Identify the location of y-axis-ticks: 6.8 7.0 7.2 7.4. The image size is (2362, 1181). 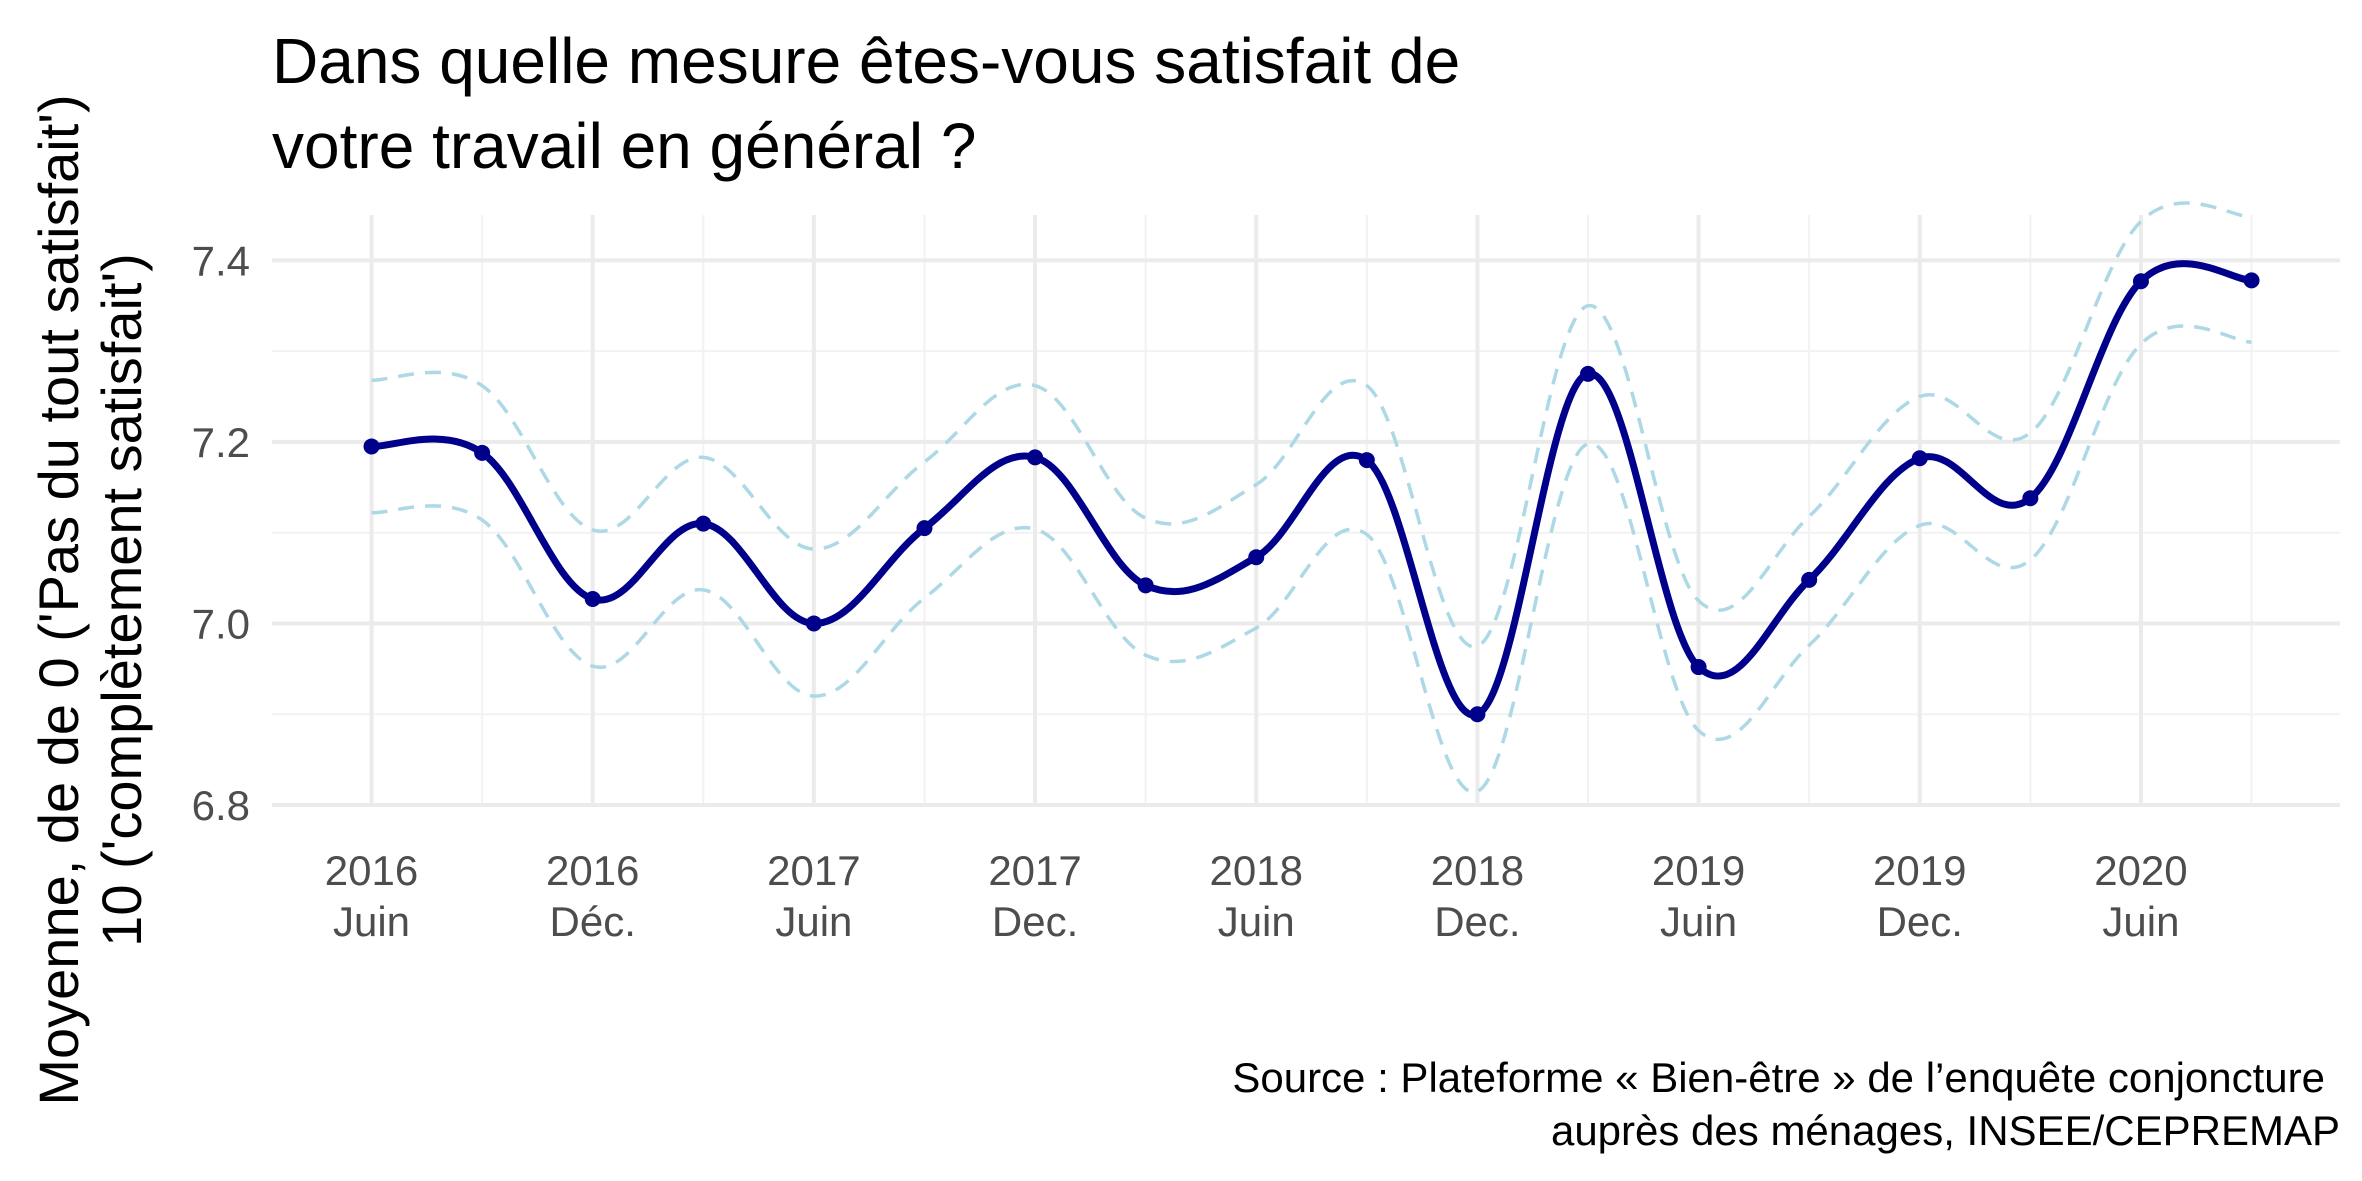
(221, 533).